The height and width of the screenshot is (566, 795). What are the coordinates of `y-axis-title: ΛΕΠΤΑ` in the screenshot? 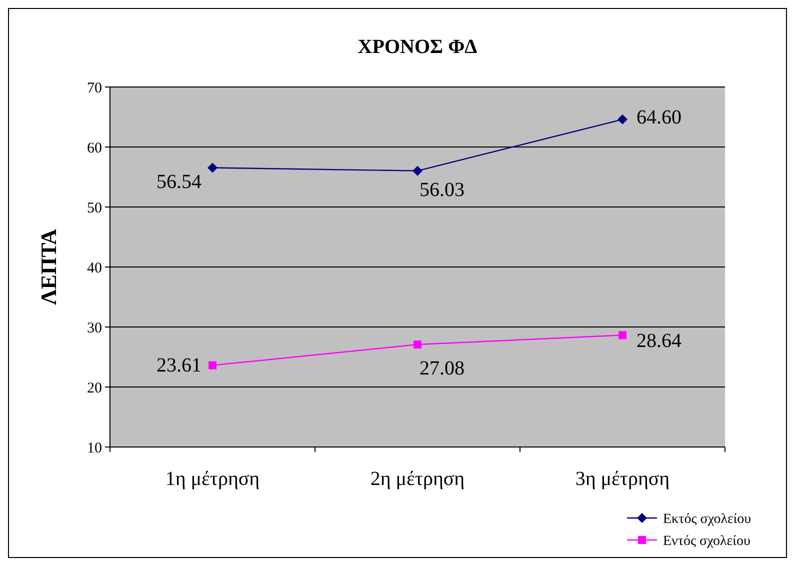 It's located at (48, 266).